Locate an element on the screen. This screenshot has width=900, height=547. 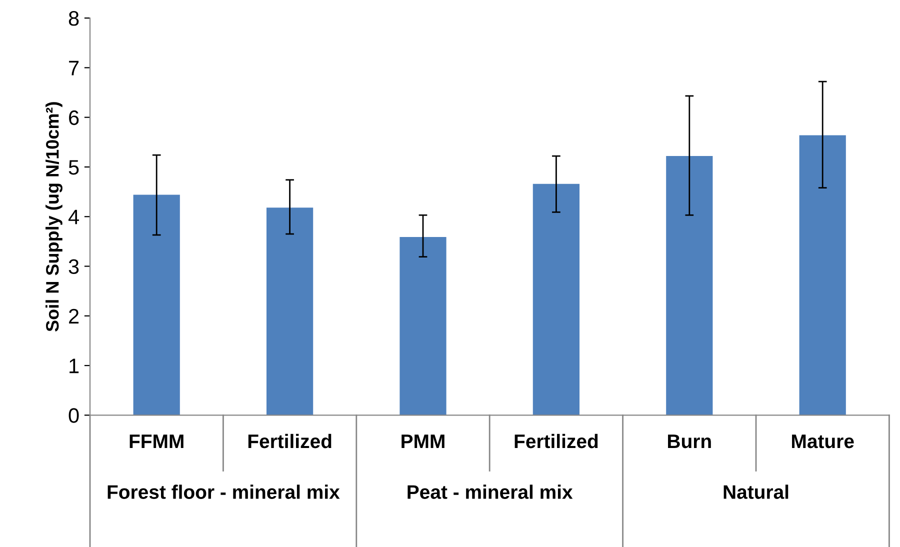
y-tick-label: 0 is located at coordinates (73, 415).